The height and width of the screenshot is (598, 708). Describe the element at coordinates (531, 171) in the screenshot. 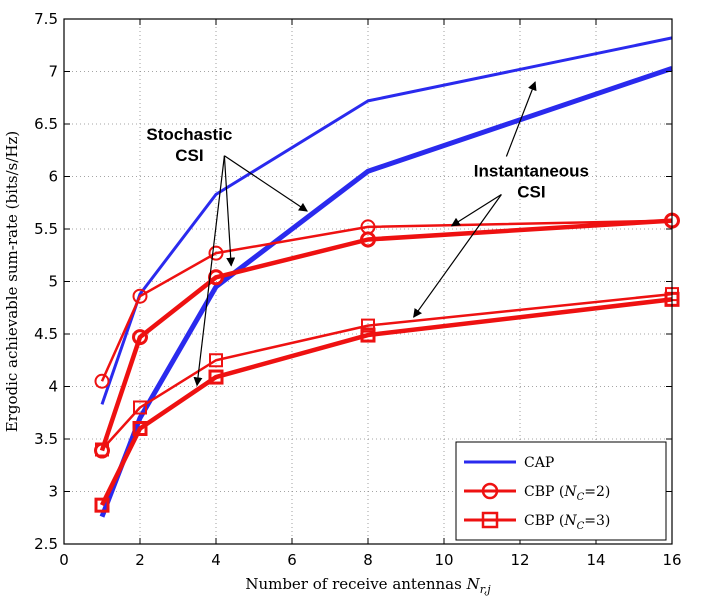

I see `annotation-line: Instantaneous` at that location.